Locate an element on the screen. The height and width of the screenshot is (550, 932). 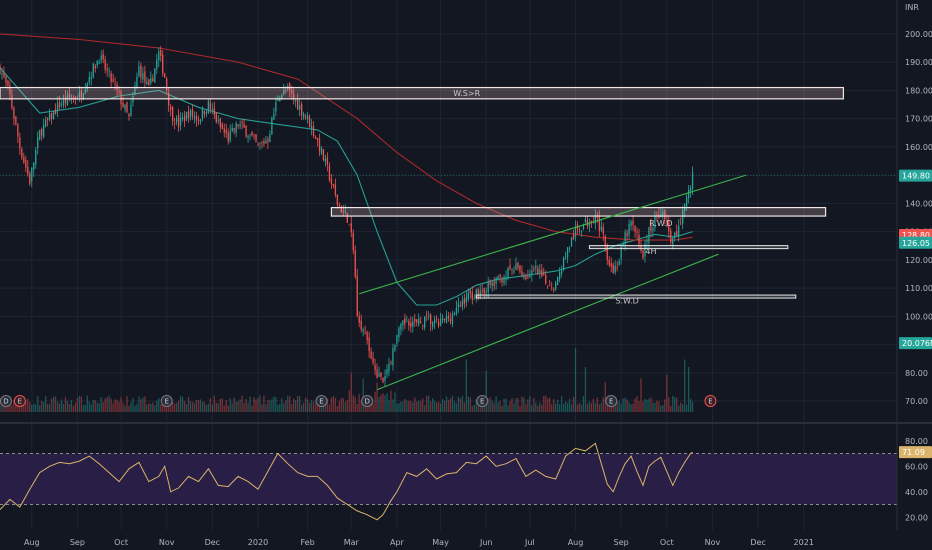
rsi-line is located at coordinates (346, 481).